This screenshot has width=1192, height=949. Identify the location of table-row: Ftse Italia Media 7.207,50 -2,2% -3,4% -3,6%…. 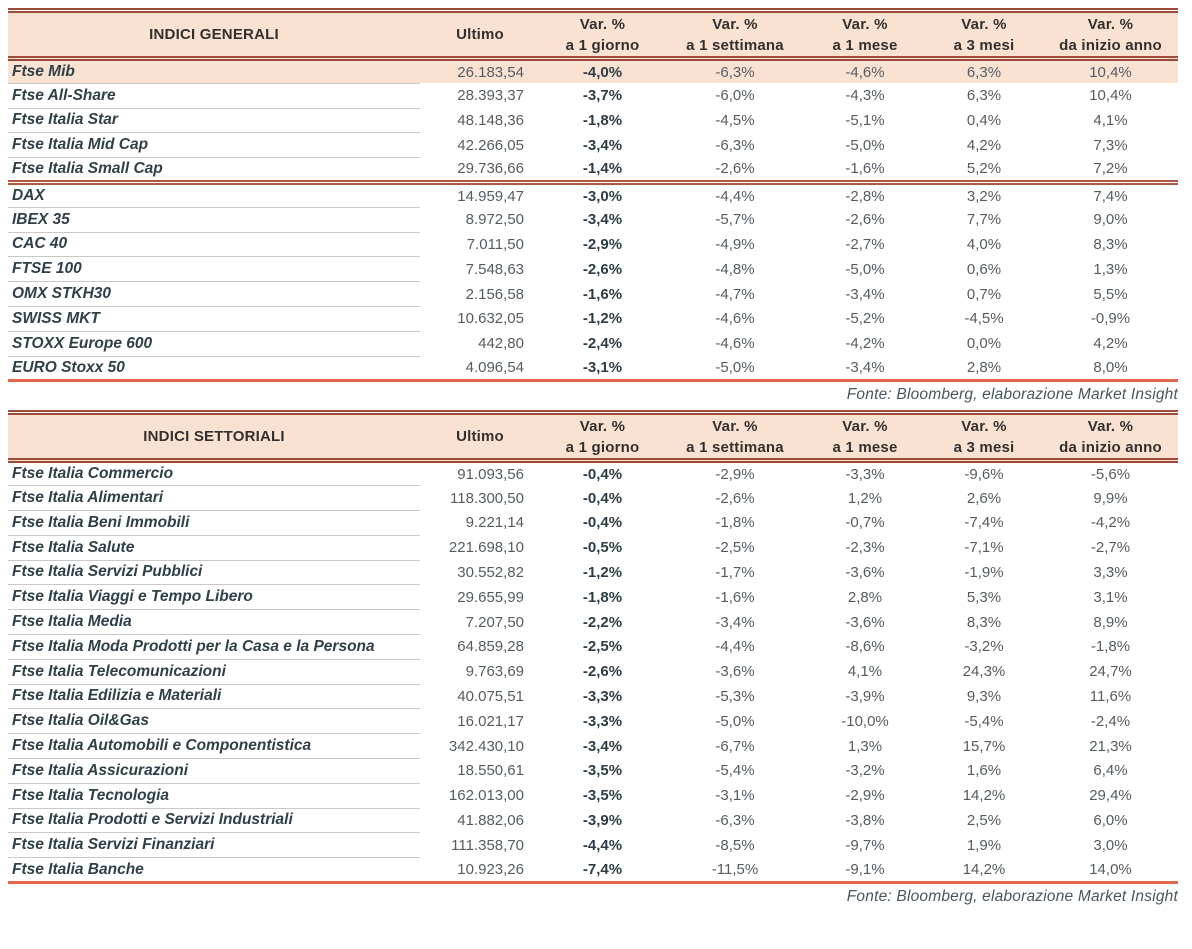
(593, 622).